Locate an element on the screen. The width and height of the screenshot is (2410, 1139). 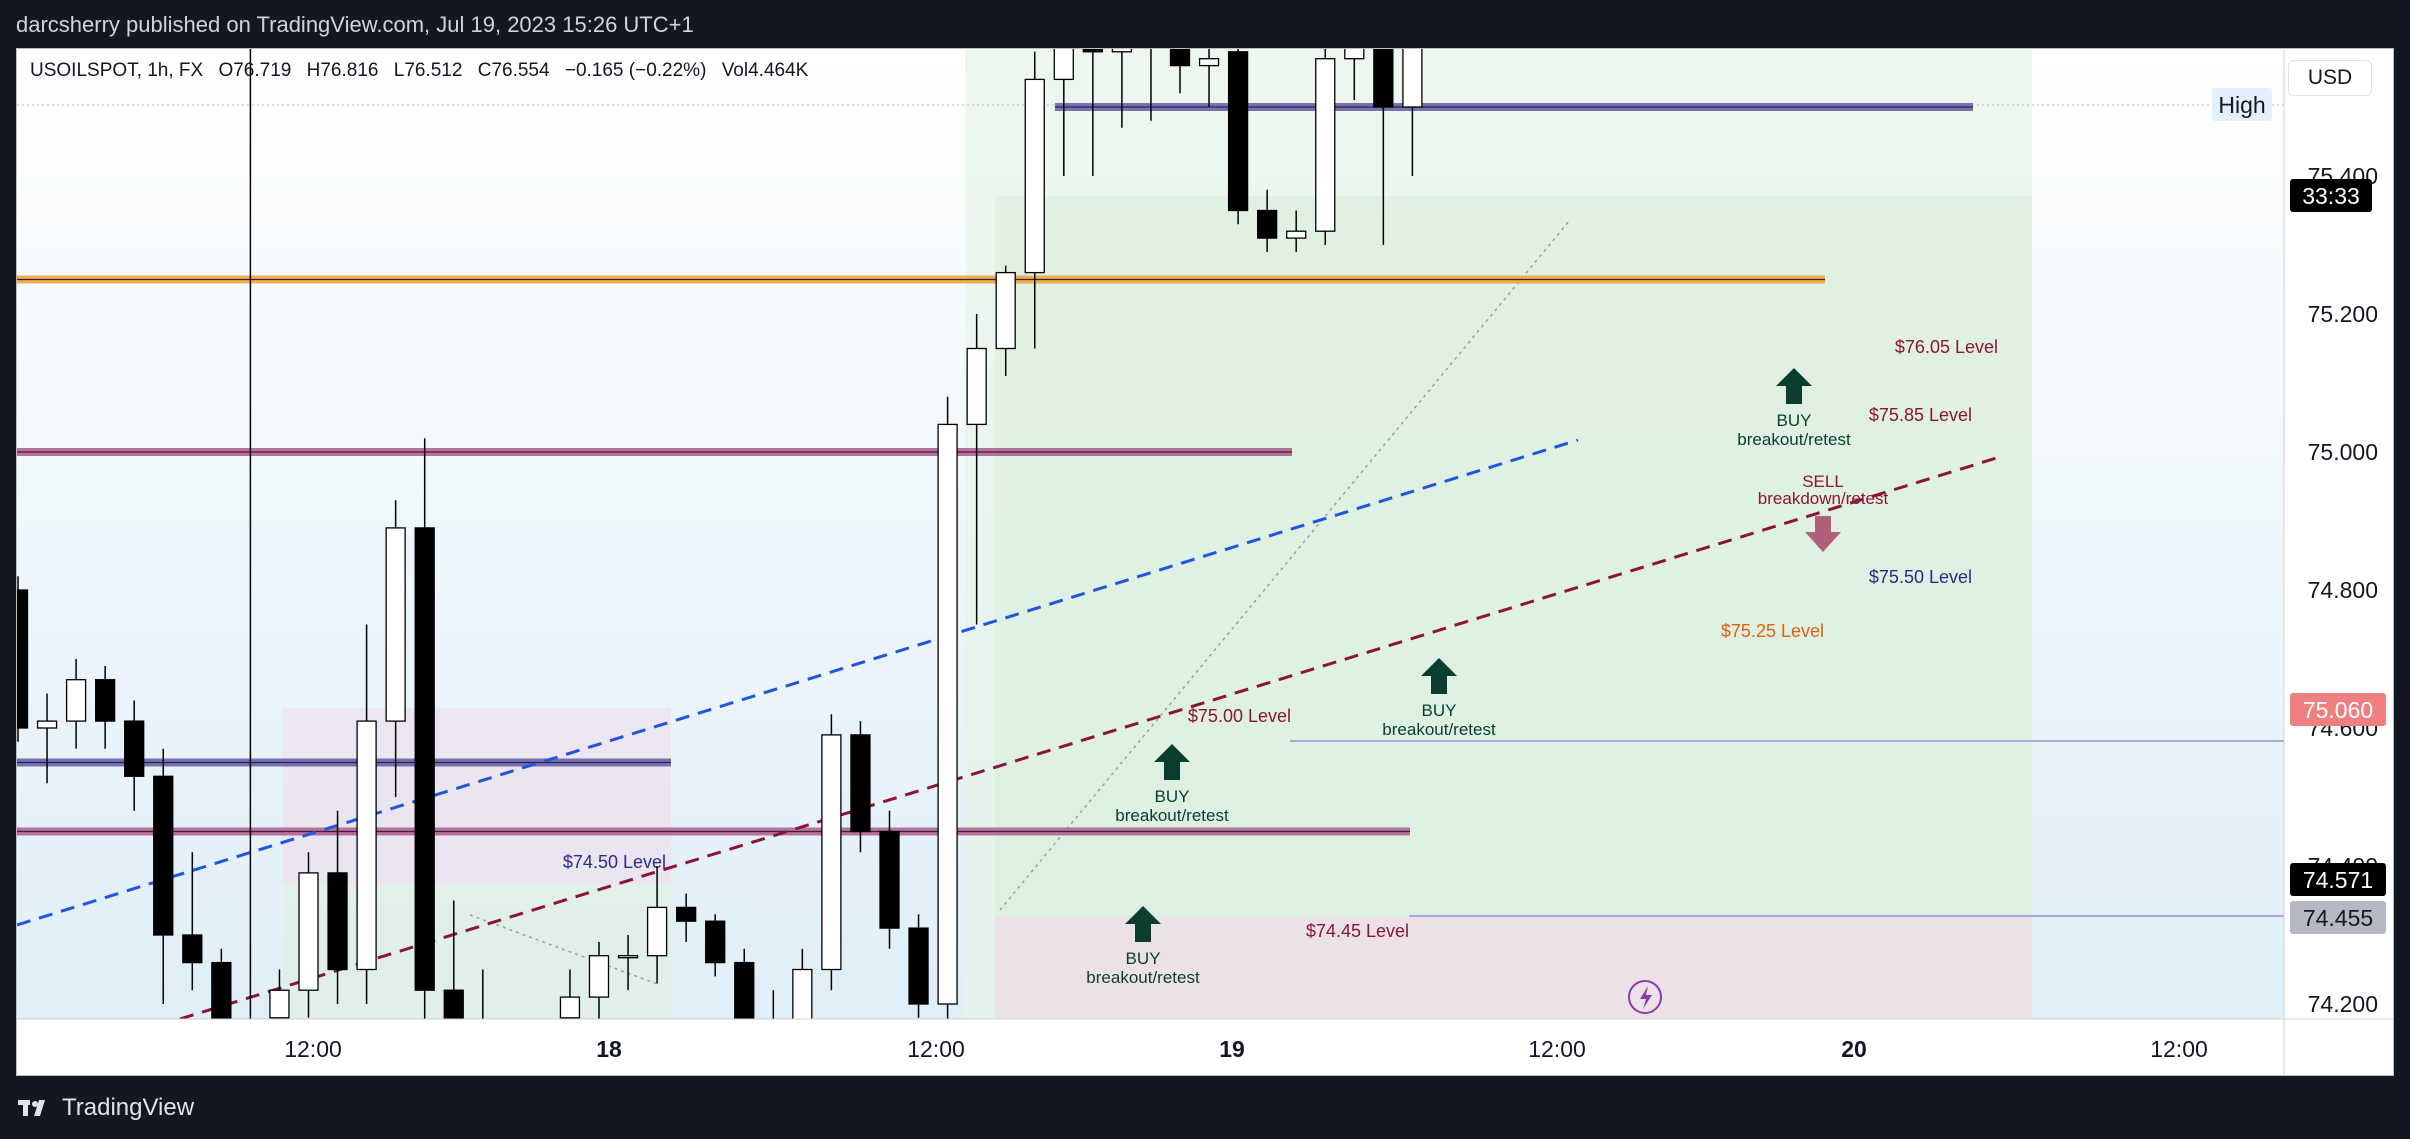
volume-value: Vol4.464K is located at coordinates (765, 70).